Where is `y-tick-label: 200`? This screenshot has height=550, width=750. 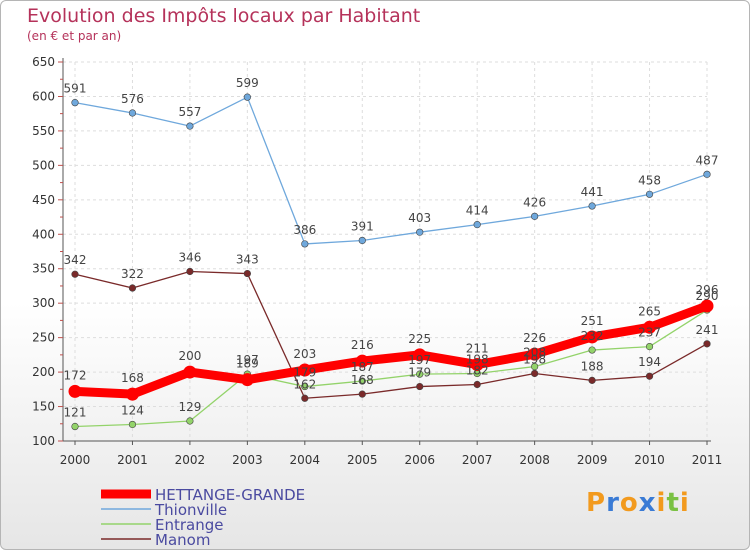 y-tick-label: 200 is located at coordinates (43, 372).